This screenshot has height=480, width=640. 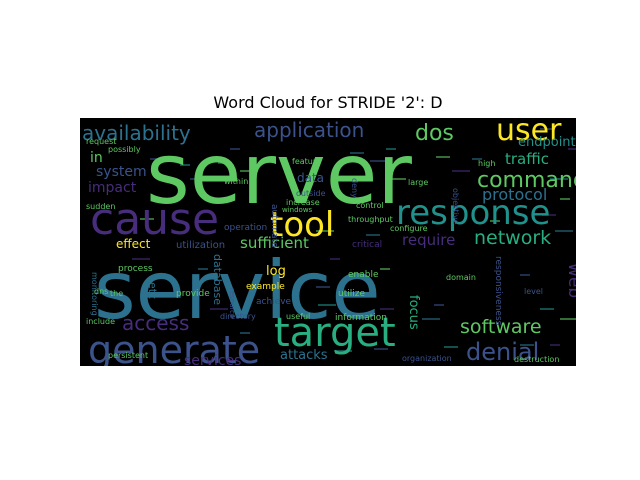 I want to click on word-high: high, so click(x=486, y=163).